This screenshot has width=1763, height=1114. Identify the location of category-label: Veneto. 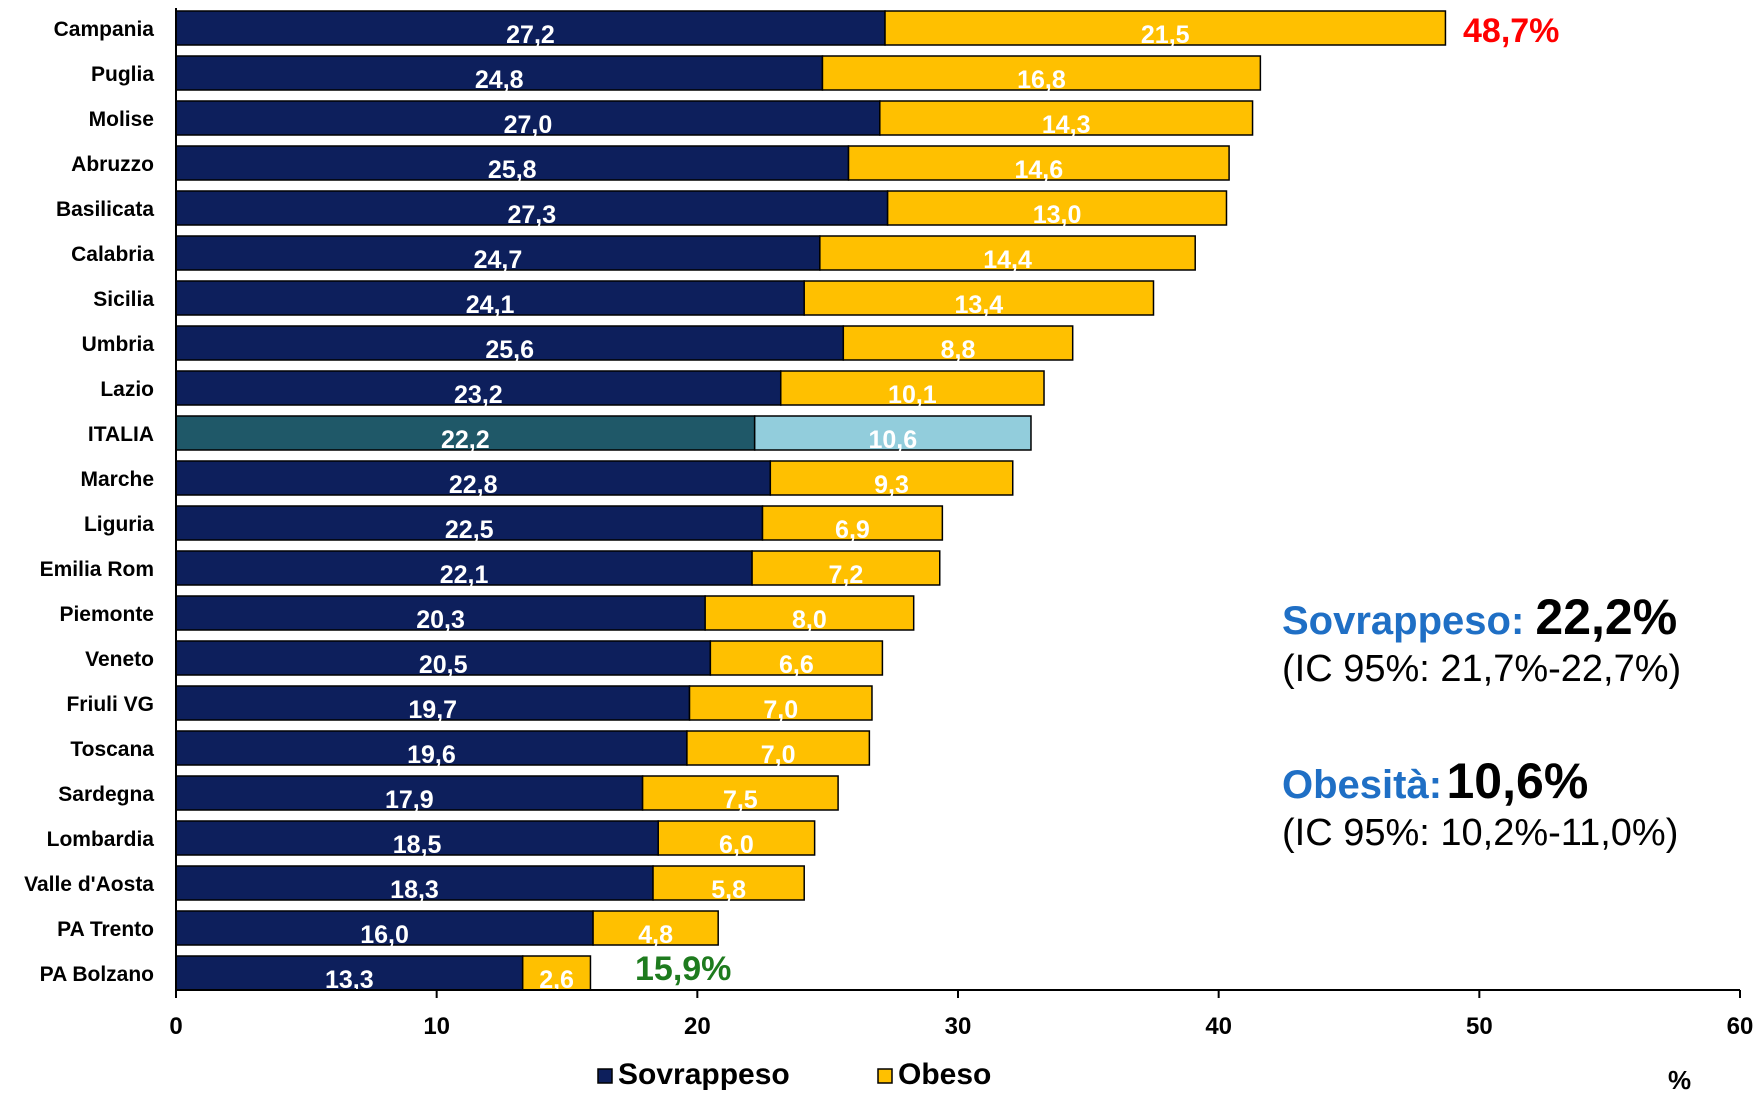
(119, 659).